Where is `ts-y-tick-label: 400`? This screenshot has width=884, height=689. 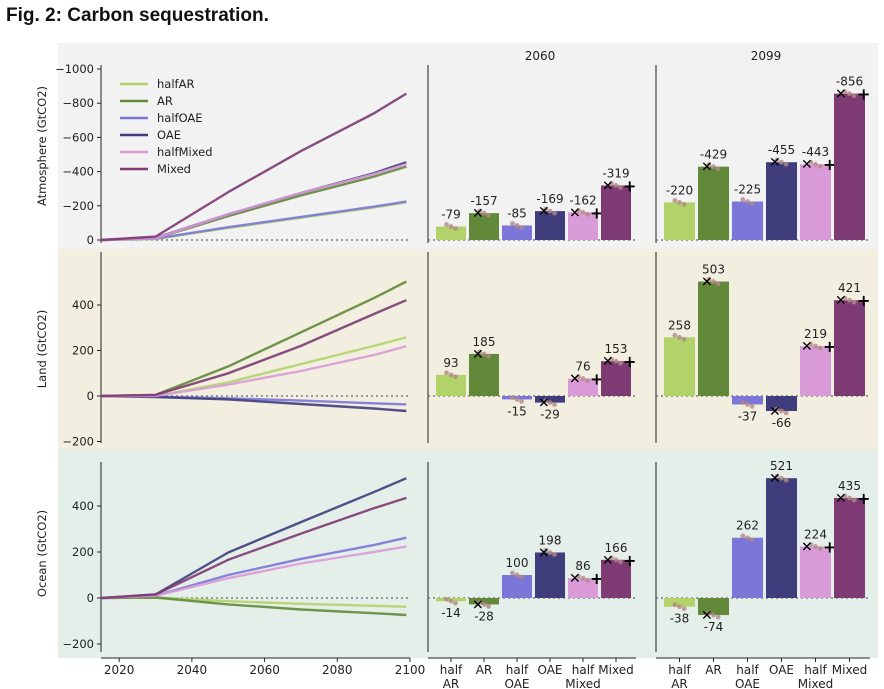 ts-y-tick-label: 400 is located at coordinates (83, 305).